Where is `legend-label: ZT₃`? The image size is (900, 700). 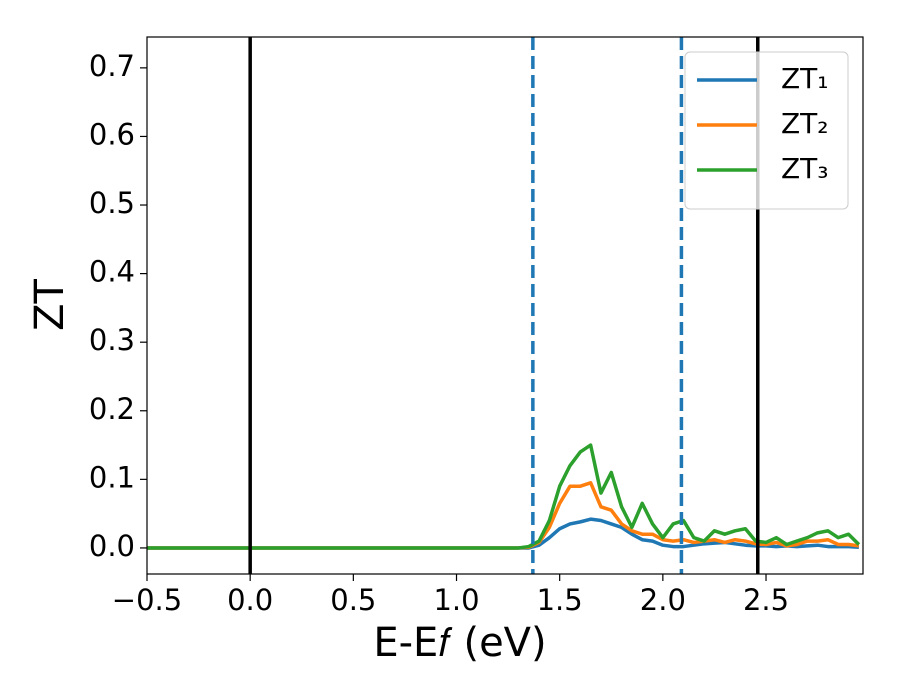 legend-label: ZT₃ is located at coordinates (805, 168).